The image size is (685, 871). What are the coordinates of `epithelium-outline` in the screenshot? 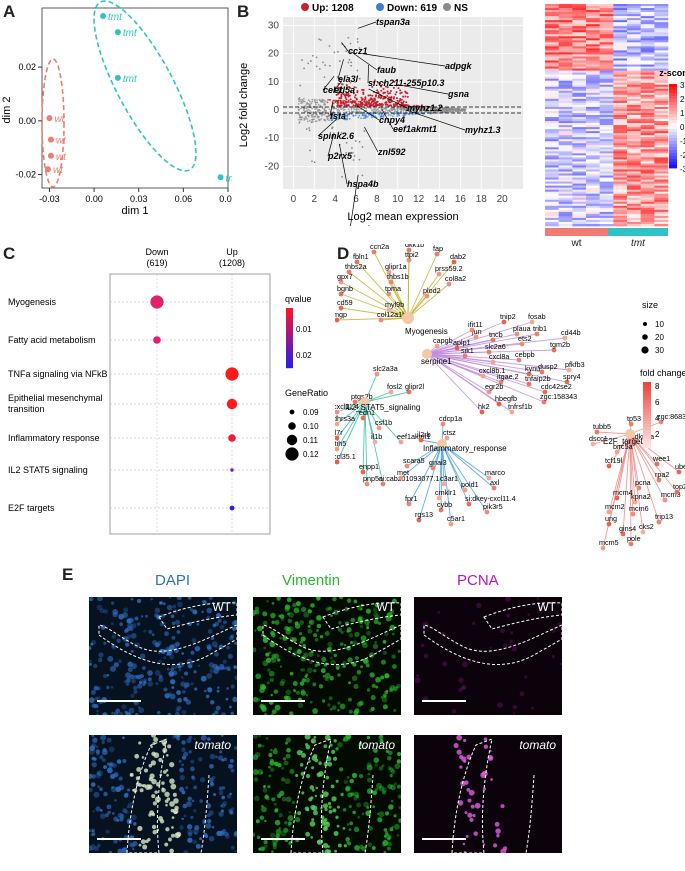 It's located at (369, 813).